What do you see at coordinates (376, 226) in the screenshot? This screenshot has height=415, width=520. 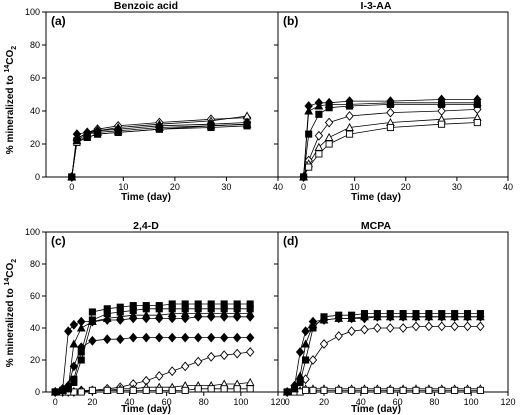 I see `panel-d-title: MCPA` at bounding box center [376, 226].